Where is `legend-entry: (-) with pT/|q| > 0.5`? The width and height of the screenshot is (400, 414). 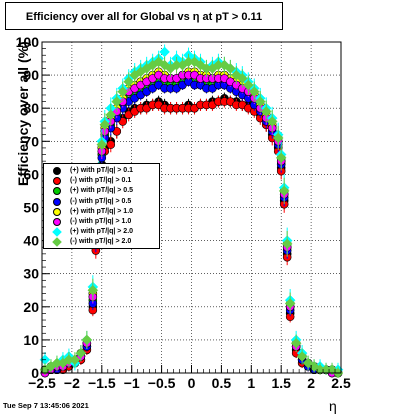 legend-entry: (-) with pT/|q| > 0.5 is located at coordinates (101, 202).